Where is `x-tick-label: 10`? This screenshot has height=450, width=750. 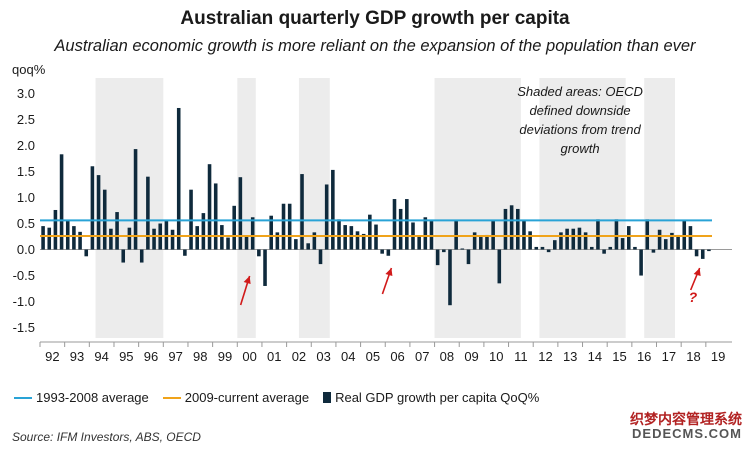
x-tick-label: 10 is located at coordinates (496, 356).